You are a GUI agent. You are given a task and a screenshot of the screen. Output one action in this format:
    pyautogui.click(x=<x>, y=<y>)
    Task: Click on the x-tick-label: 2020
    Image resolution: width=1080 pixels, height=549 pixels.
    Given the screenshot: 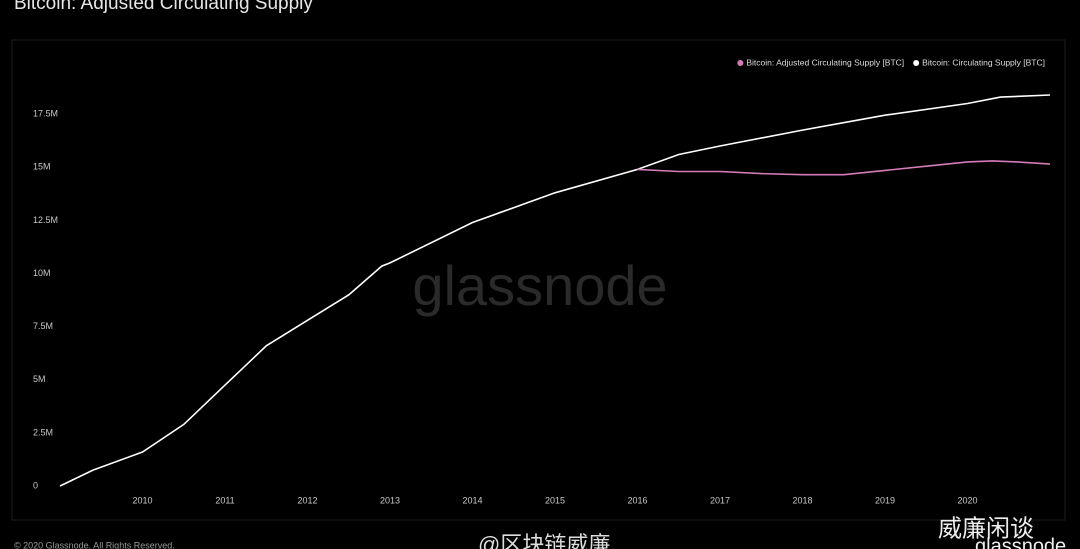 What is the action you would take?
    pyautogui.click(x=967, y=500)
    